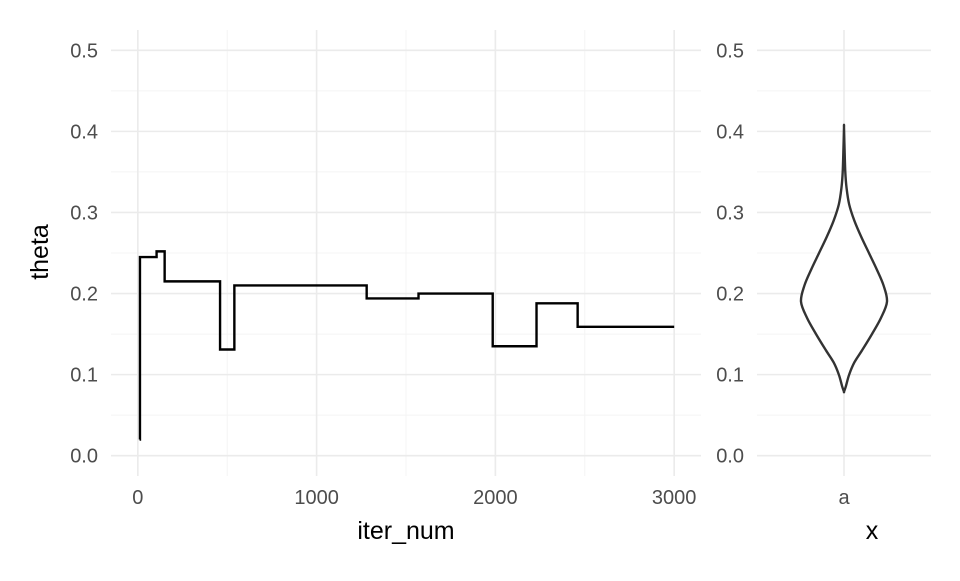 The width and height of the screenshot is (960, 581). Describe the element at coordinates (730, 457) in the screenshot. I see `violin-y-tick-label: 0.0` at that location.